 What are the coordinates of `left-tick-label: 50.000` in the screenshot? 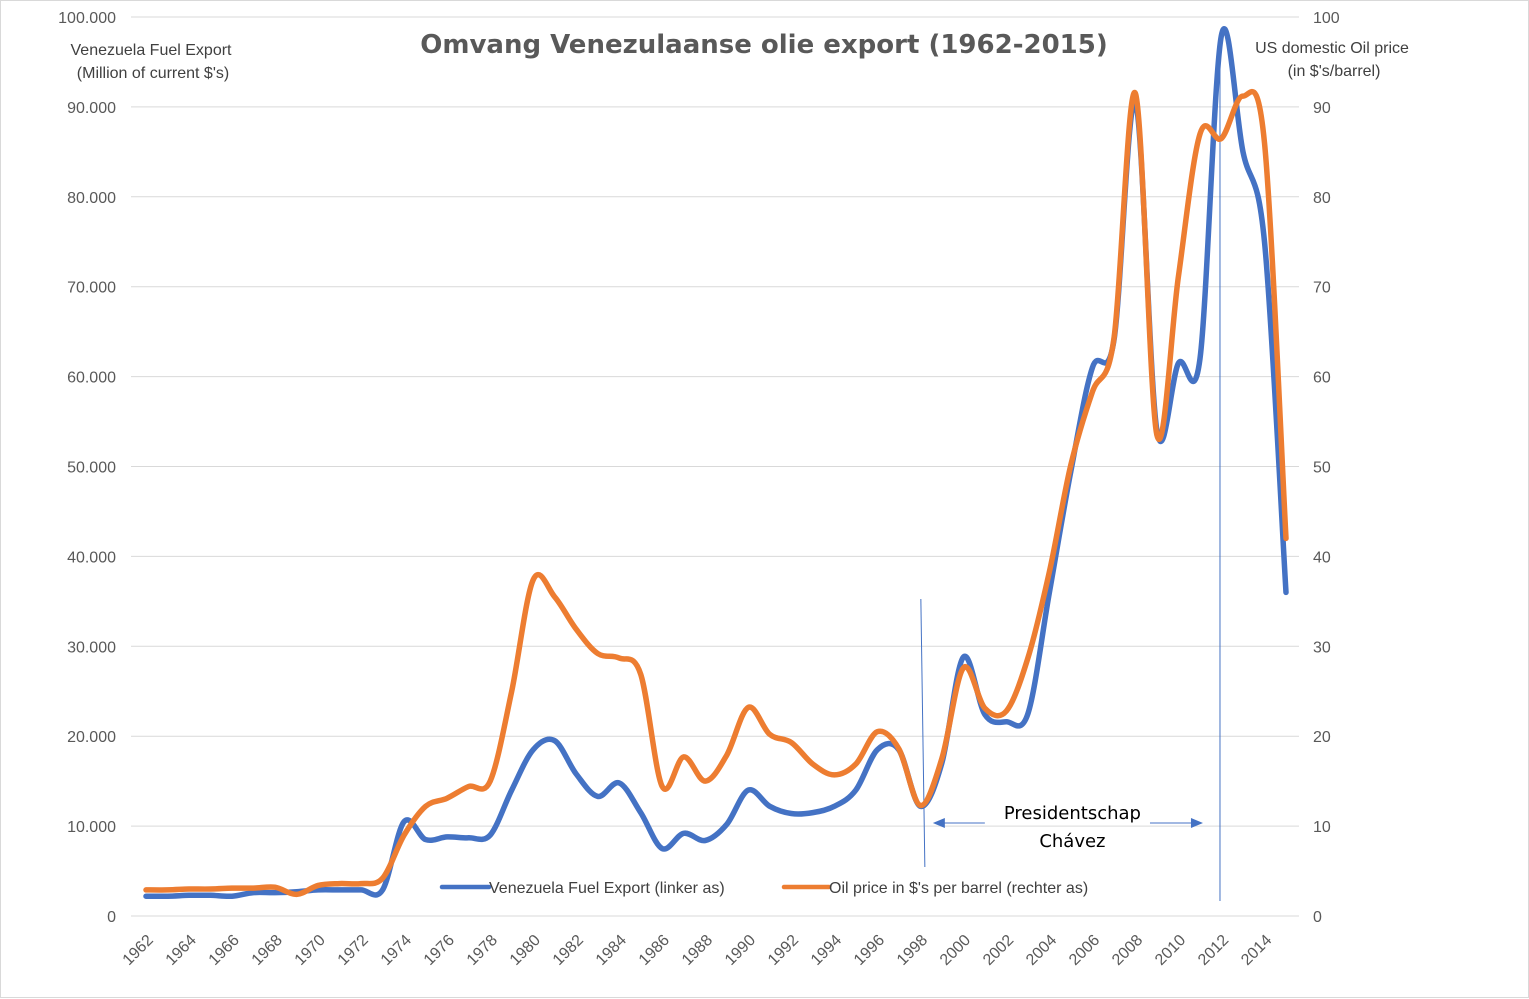 It's located at (91, 468).